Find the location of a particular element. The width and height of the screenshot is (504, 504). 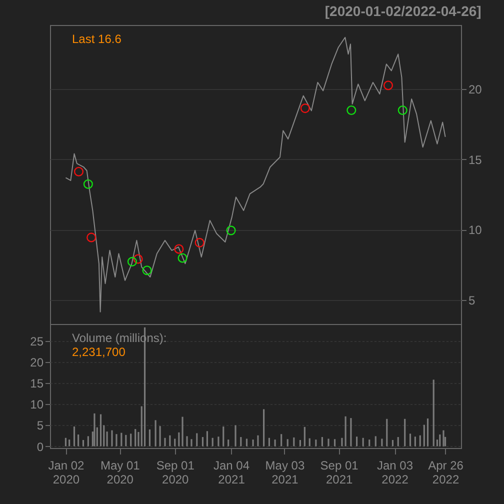

y-tick-label: 25 is located at coordinates (37, 341).